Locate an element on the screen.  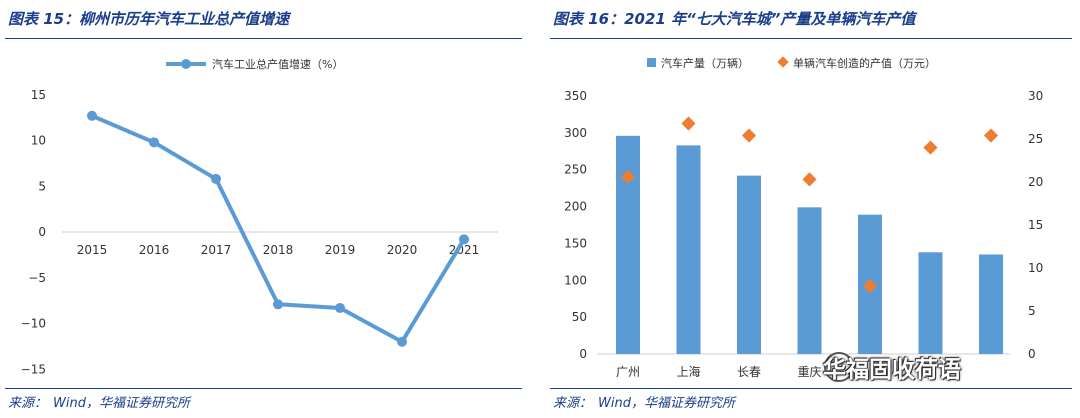
figure-15-source: 来源： Wind，华福证券研究所 is located at coordinates (102, 401).